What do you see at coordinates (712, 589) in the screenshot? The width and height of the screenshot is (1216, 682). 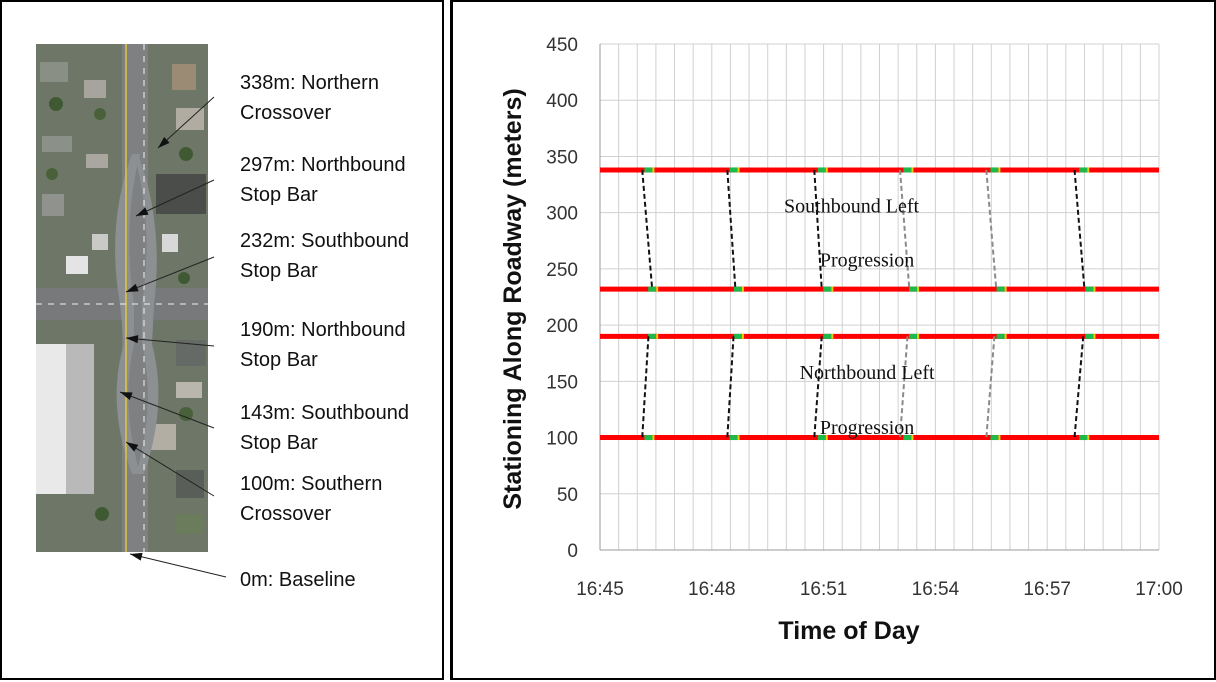 I see `x-tick-label: 16:48` at bounding box center [712, 589].